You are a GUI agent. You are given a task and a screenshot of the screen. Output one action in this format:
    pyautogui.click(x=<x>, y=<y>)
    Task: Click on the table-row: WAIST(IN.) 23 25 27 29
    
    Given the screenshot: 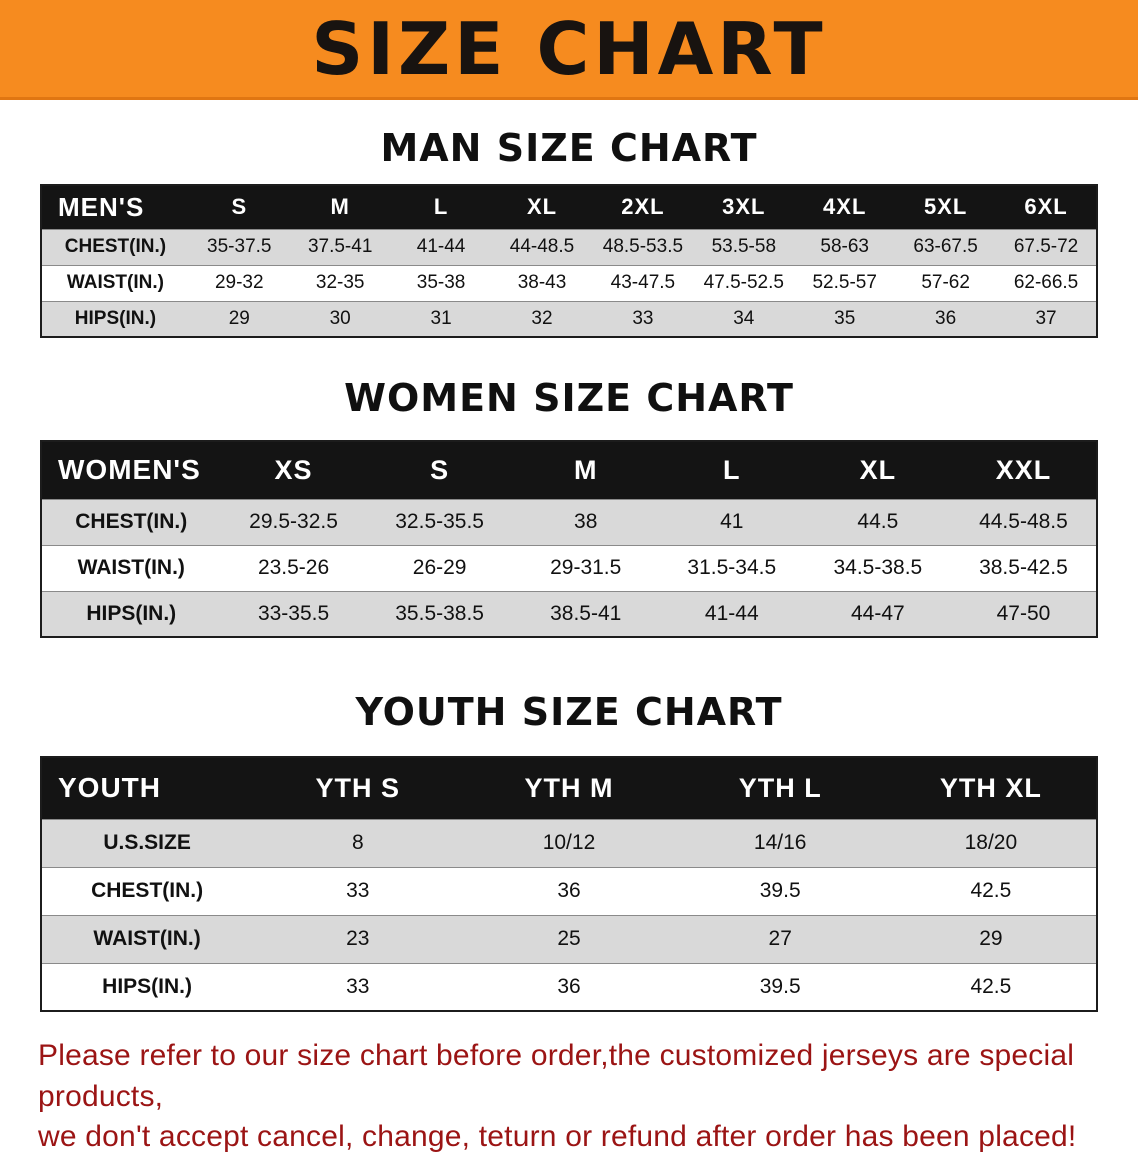 What is the action you would take?
    pyautogui.click(x=569, y=939)
    